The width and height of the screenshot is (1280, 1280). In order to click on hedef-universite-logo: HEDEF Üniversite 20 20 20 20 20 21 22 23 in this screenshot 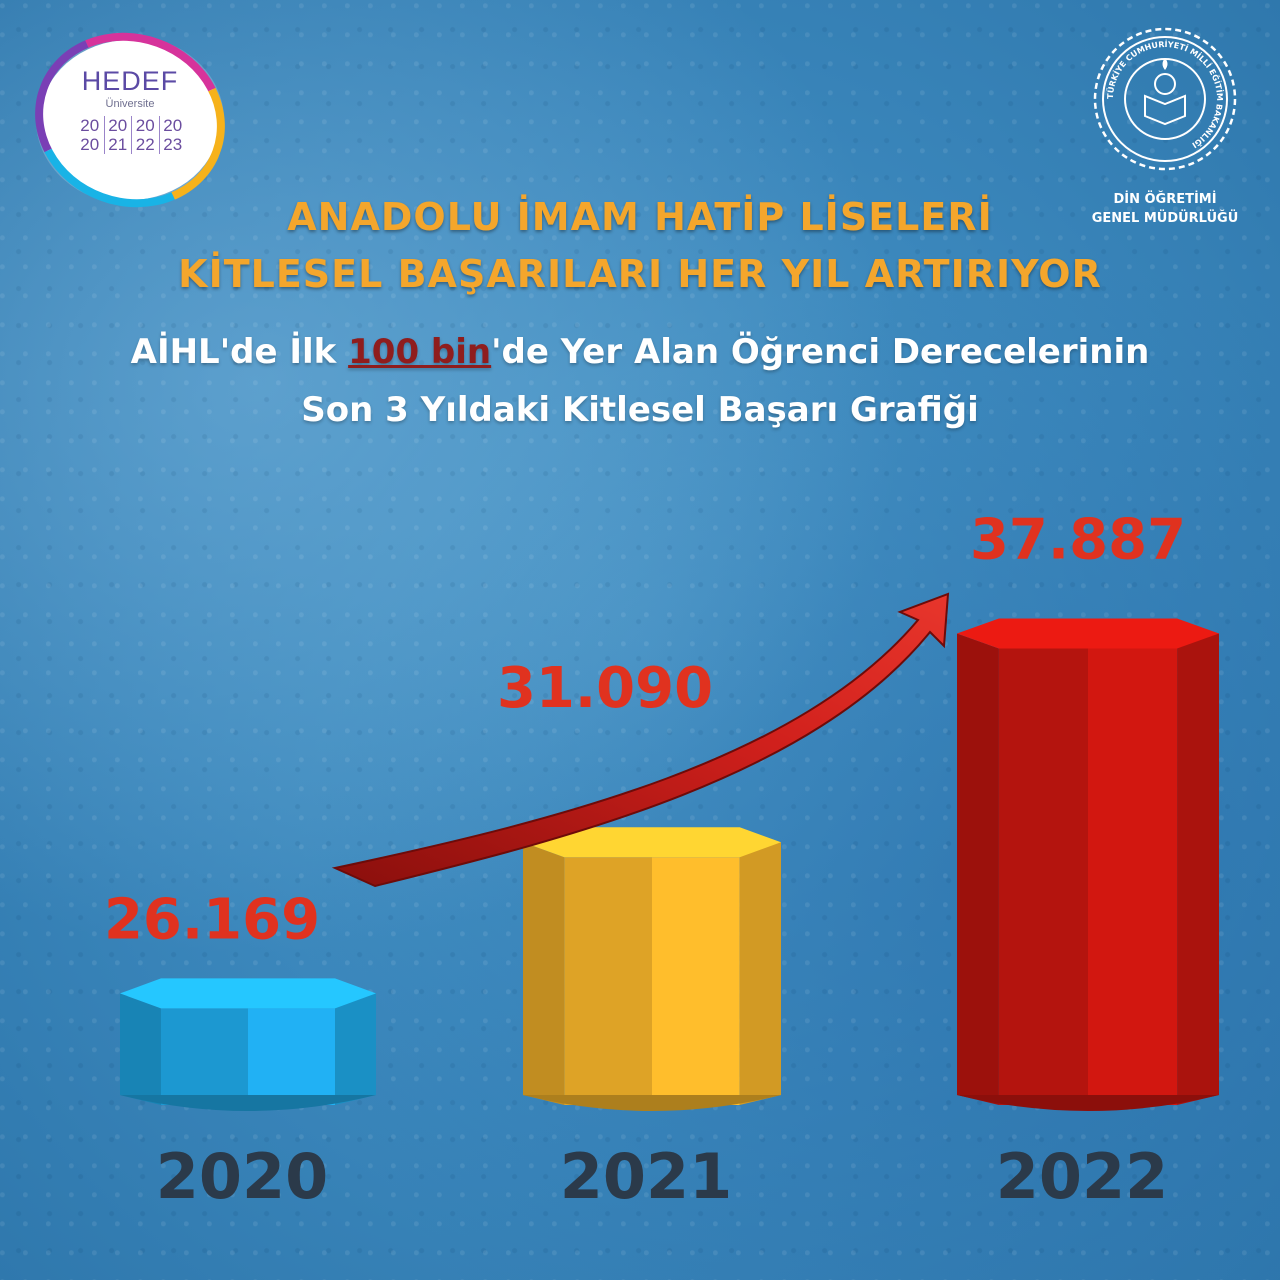, I will do `click(130, 120)`.